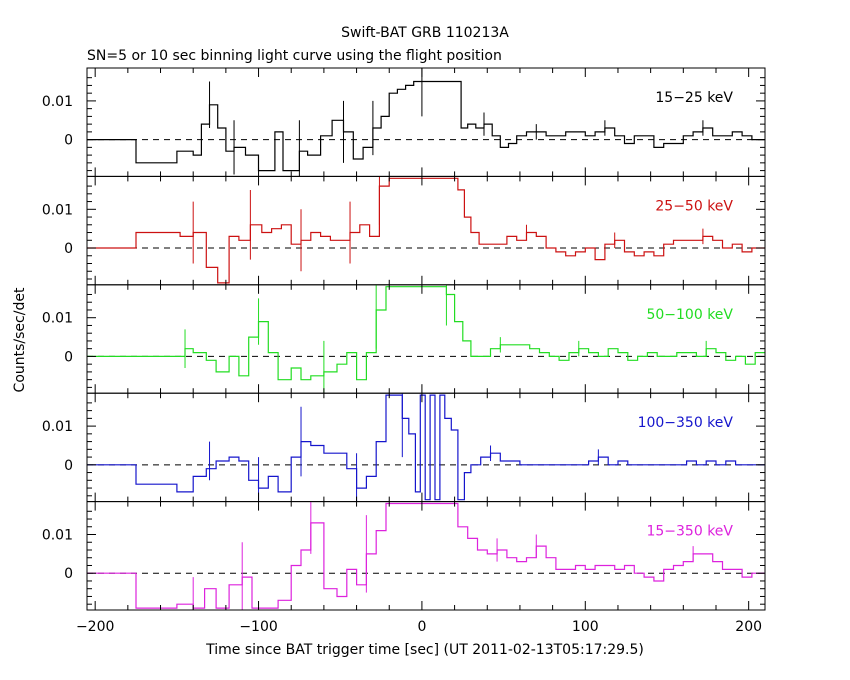 The width and height of the screenshot is (850, 680). I want to click on x-tick-label: −100, so click(258, 627).